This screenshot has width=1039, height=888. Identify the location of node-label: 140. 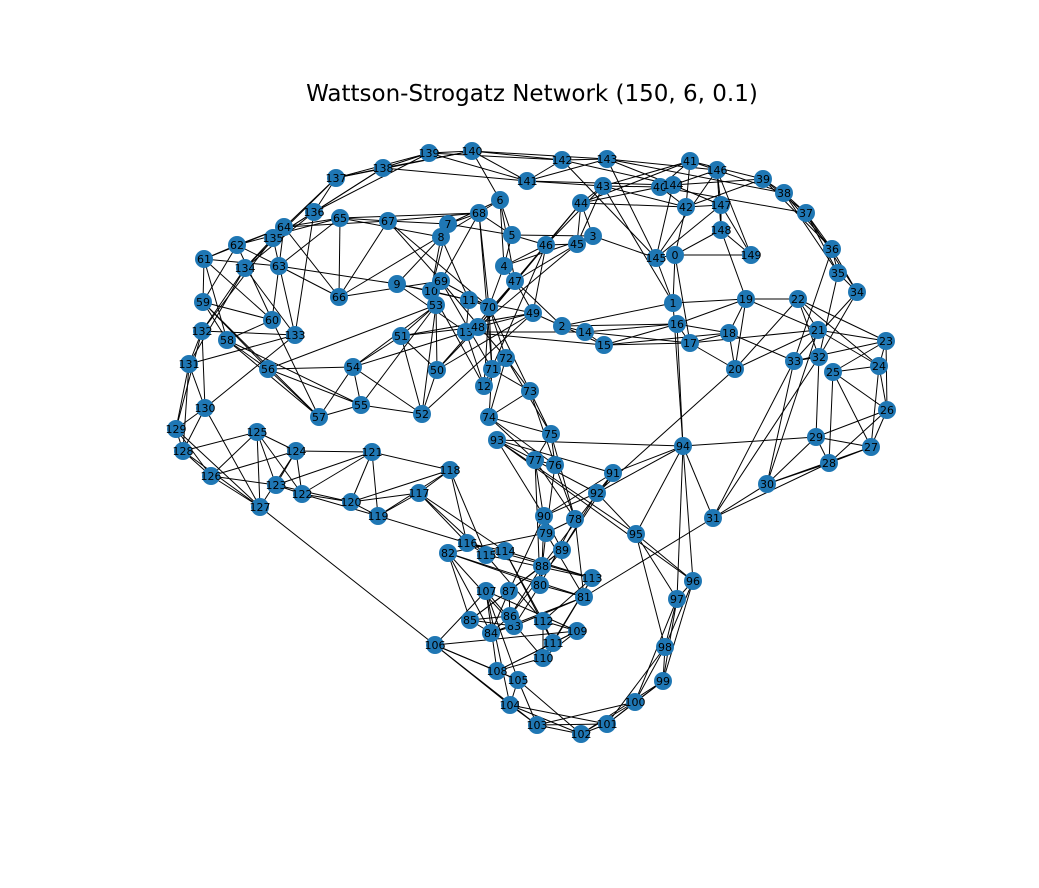
(472, 151).